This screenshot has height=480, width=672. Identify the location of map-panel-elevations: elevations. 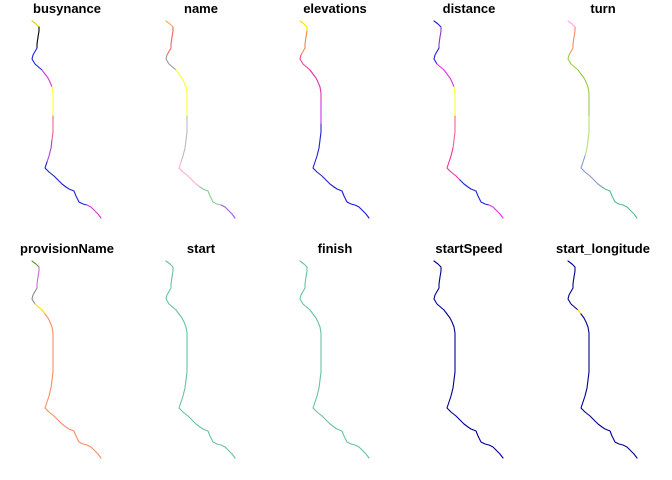
(335, 120).